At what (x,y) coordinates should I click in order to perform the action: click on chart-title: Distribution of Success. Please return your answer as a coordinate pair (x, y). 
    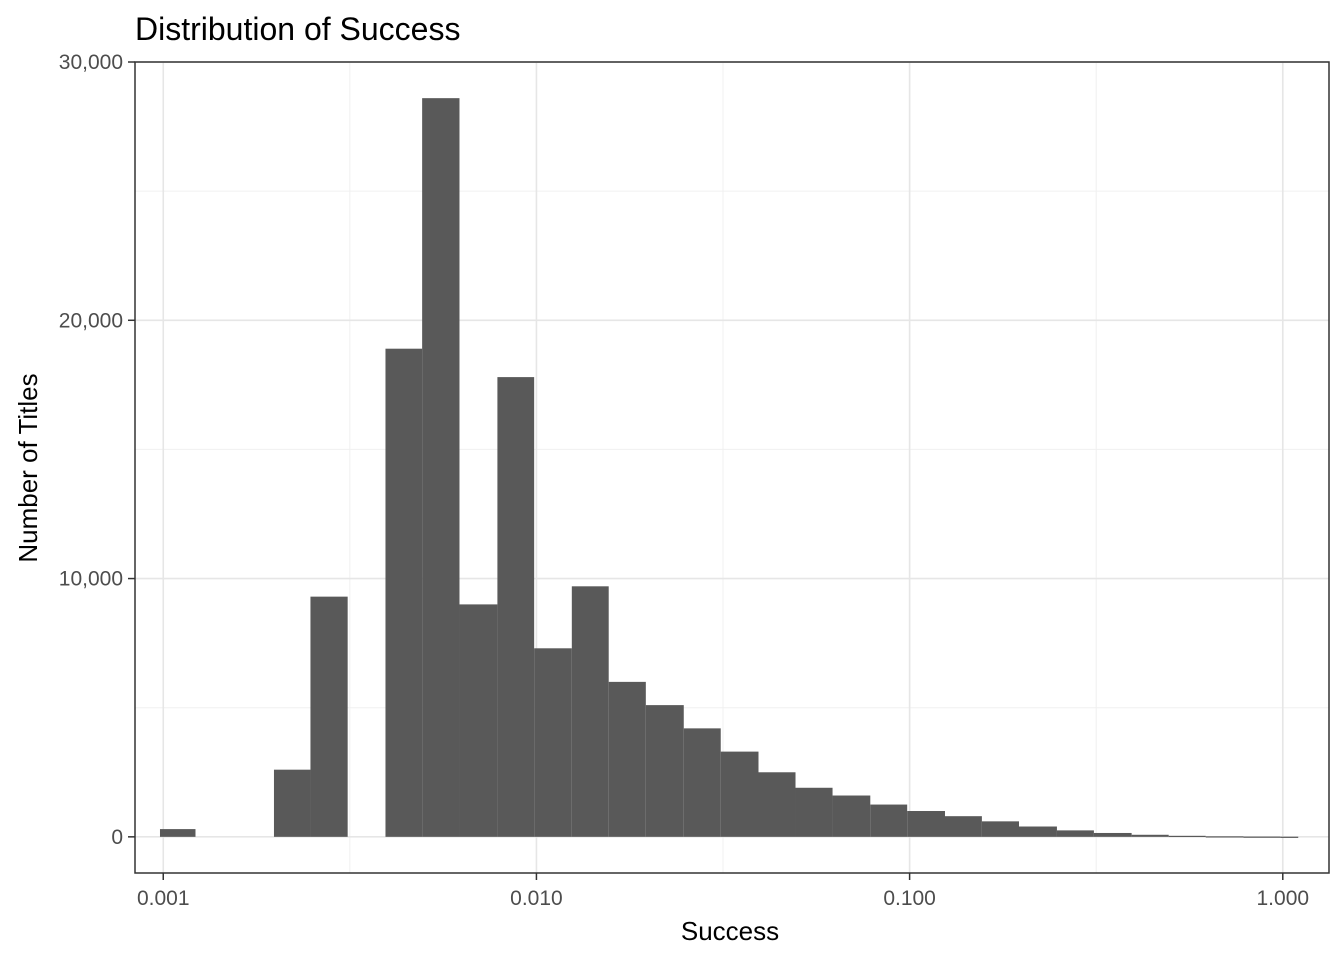
    Looking at the image, I should click on (297, 29).